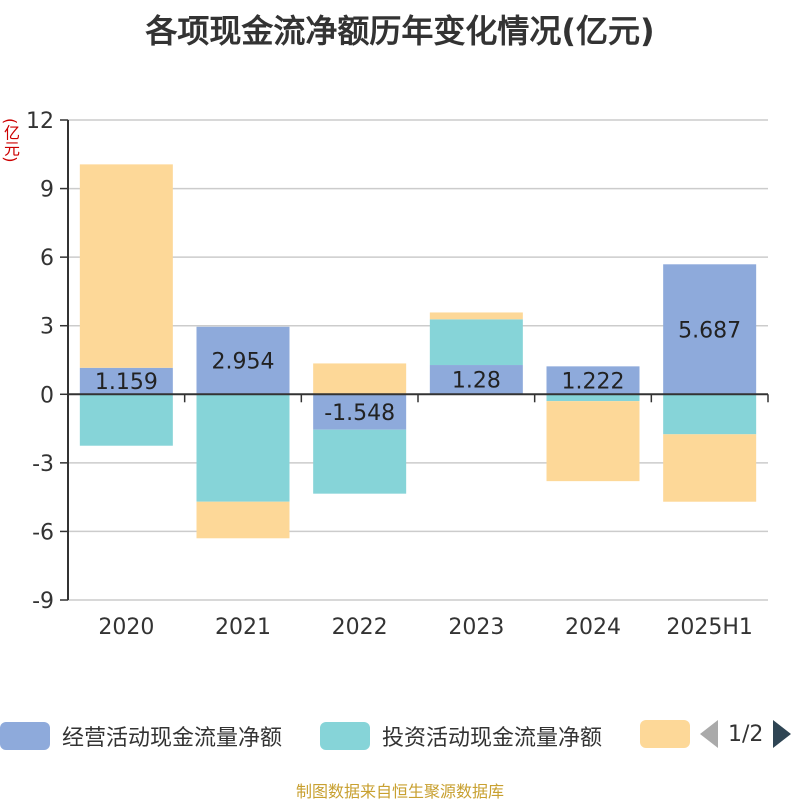  What do you see at coordinates (47, 190) in the screenshot?
I see `y-tick-label: 9` at bounding box center [47, 190].